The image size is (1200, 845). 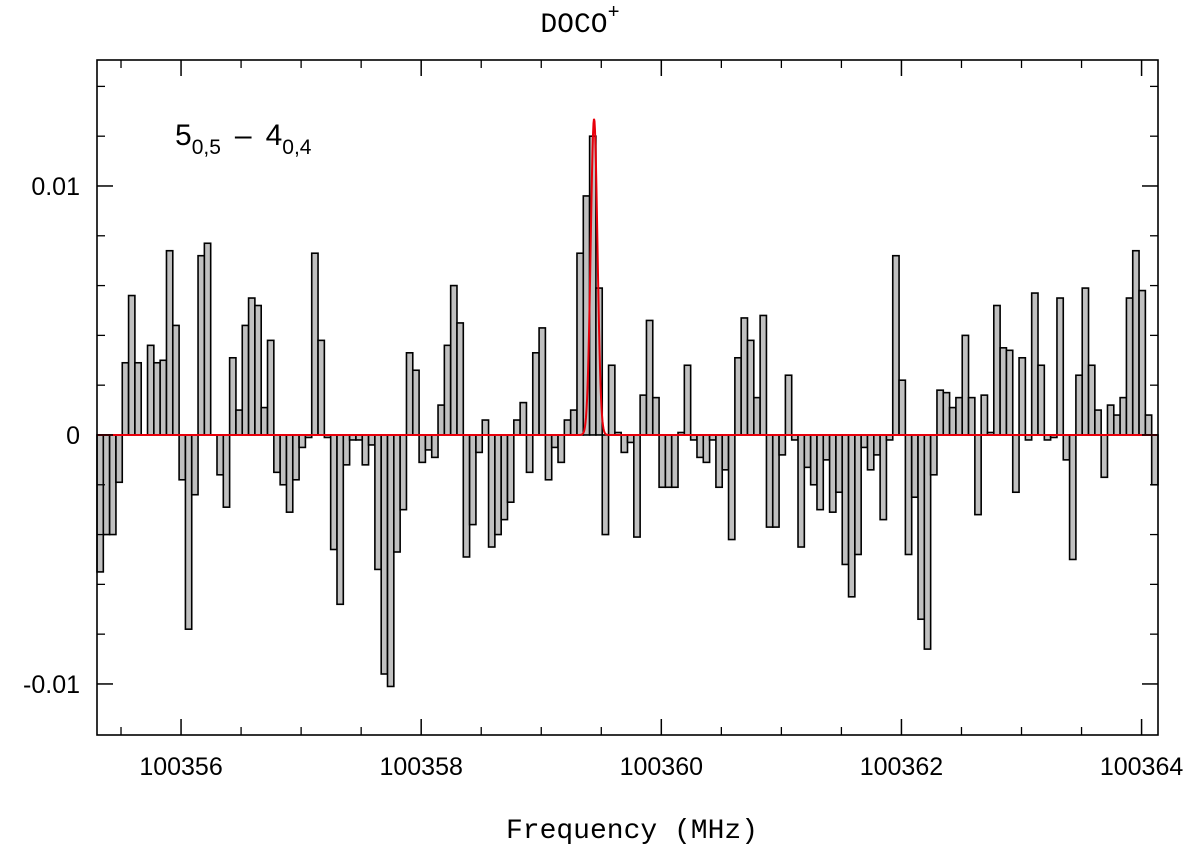 I want to click on x-tick-label: 100356, so click(x=180, y=767).